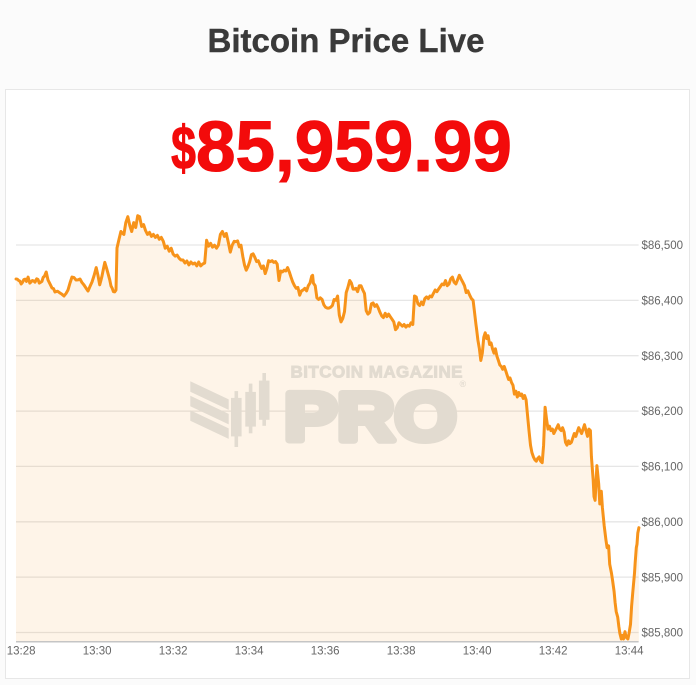  I want to click on svg-text: 13:34, so click(249, 652).